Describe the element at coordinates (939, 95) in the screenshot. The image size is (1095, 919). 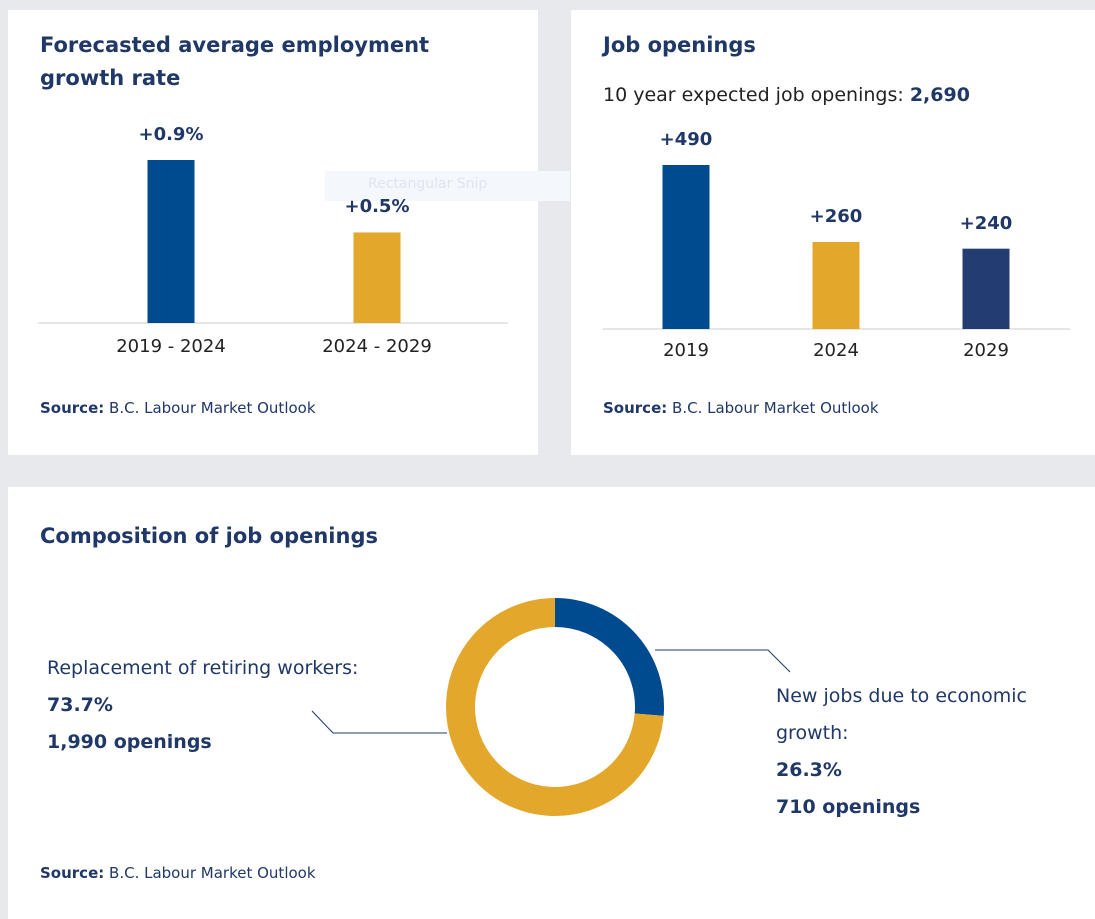
I see `subtitle-value: 2,690` at that location.